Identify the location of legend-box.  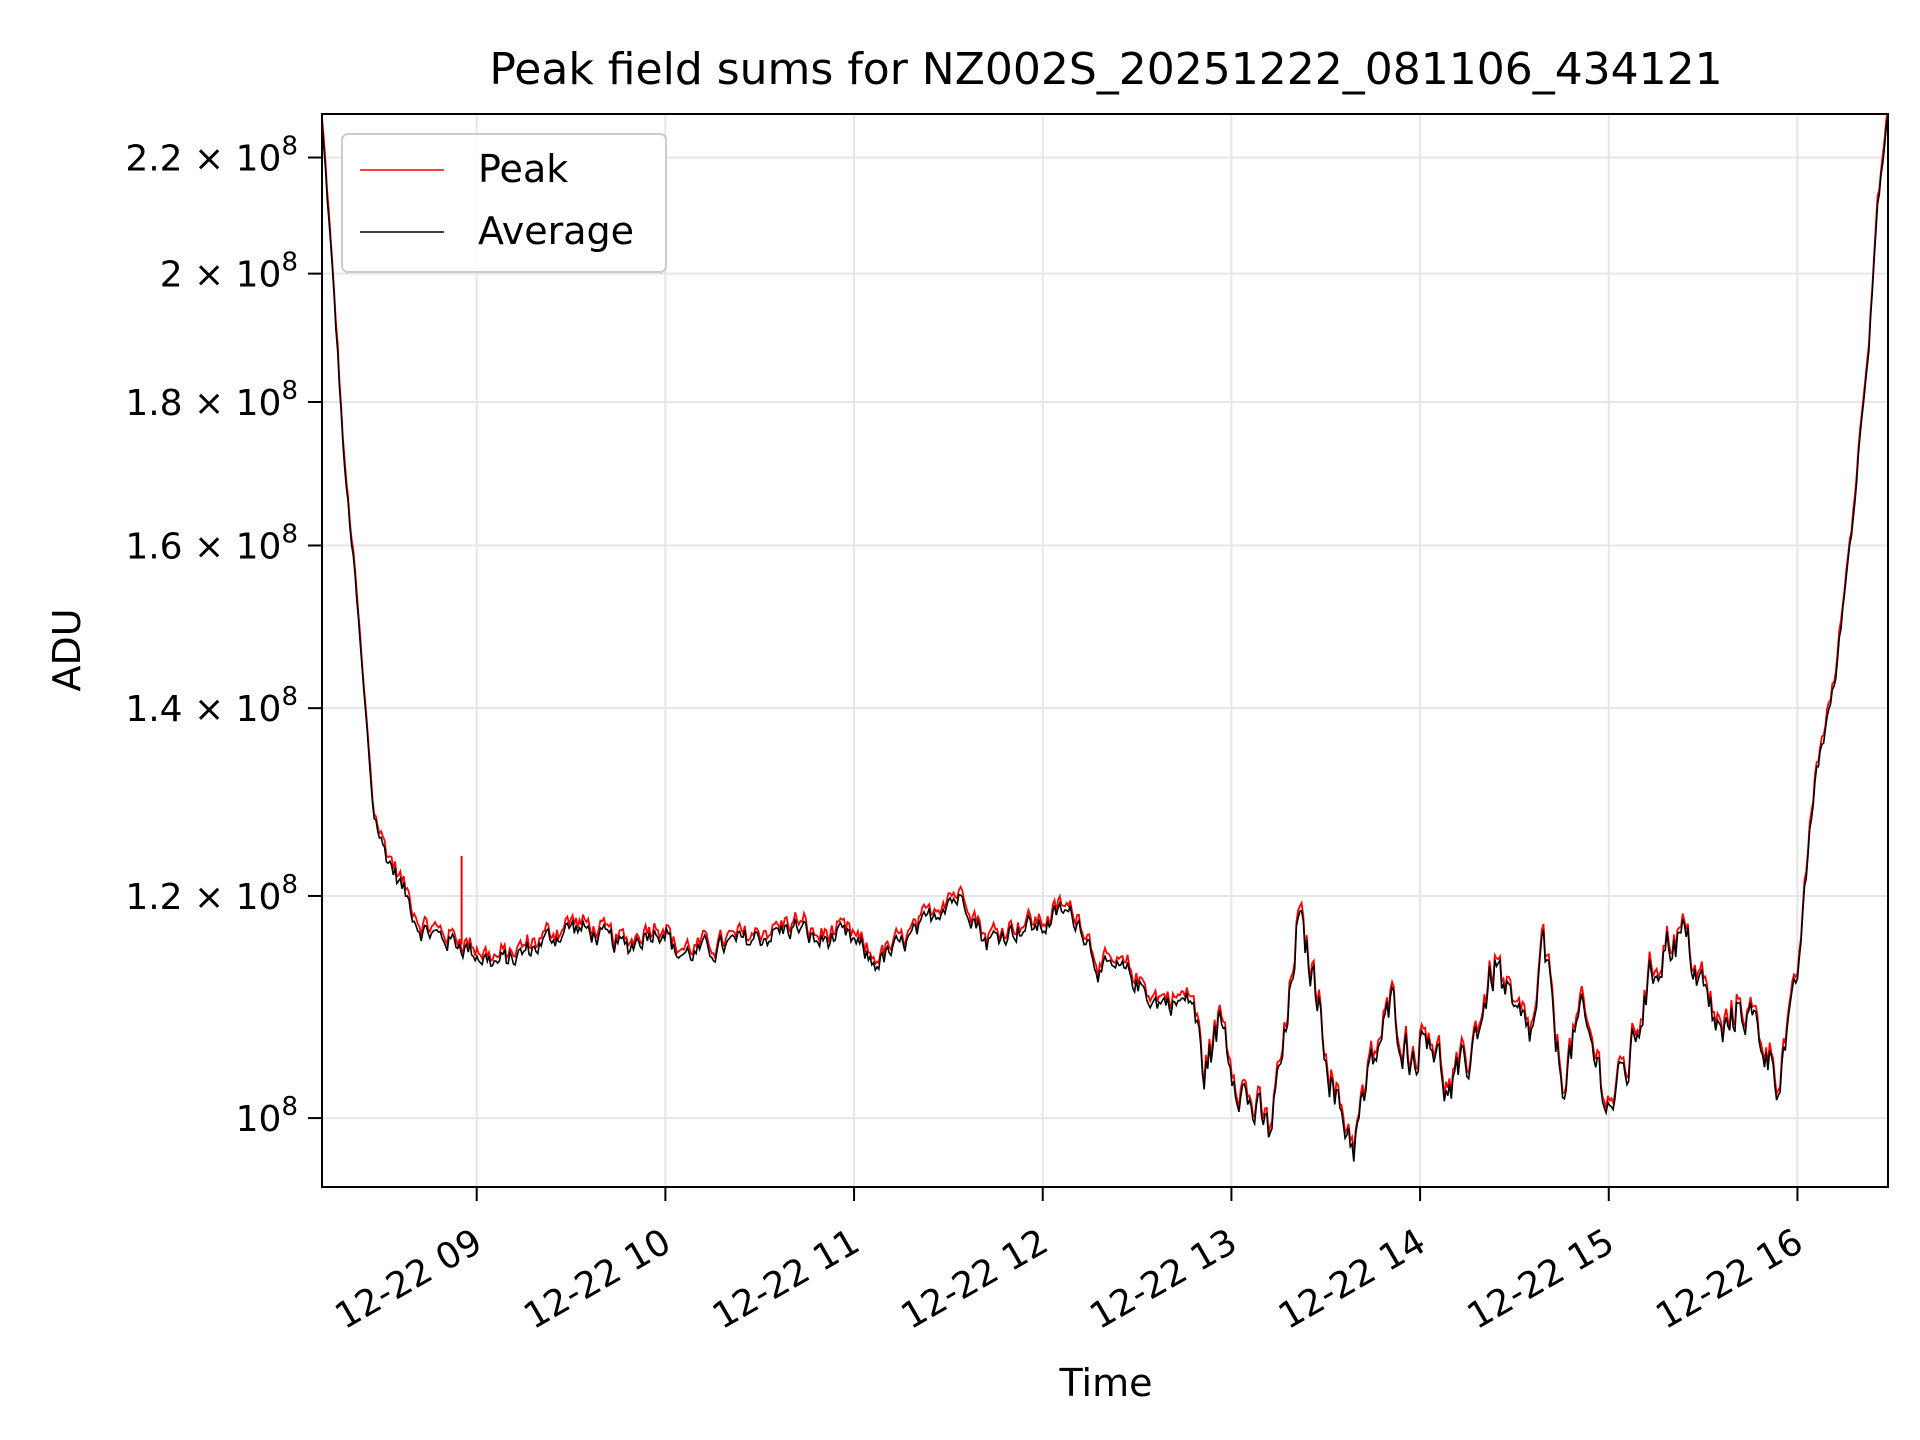
(504, 203).